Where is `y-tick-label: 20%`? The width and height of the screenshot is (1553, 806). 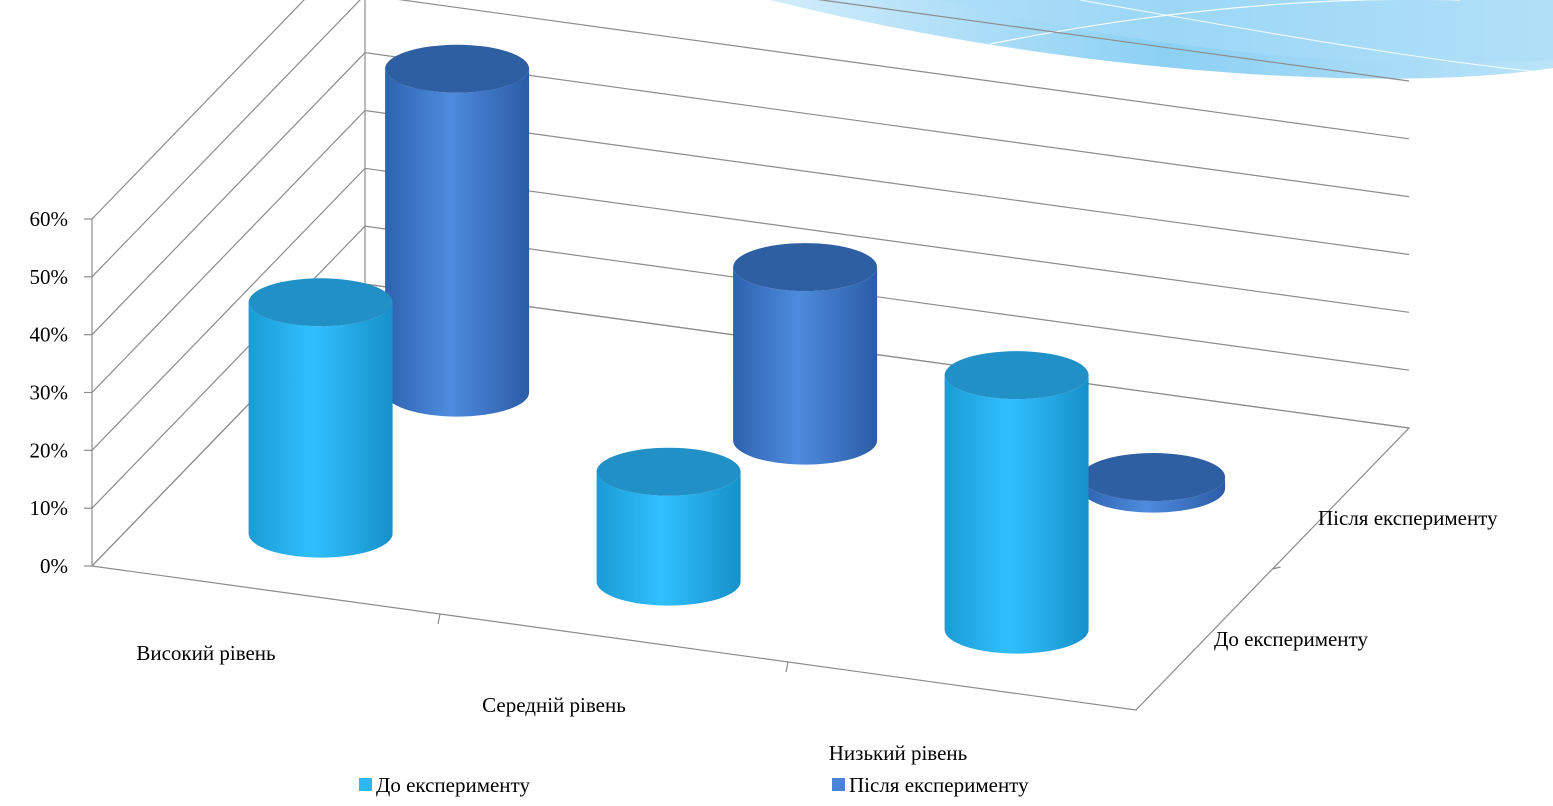 y-tick-label: 20% is located at coordinates (49, 450).